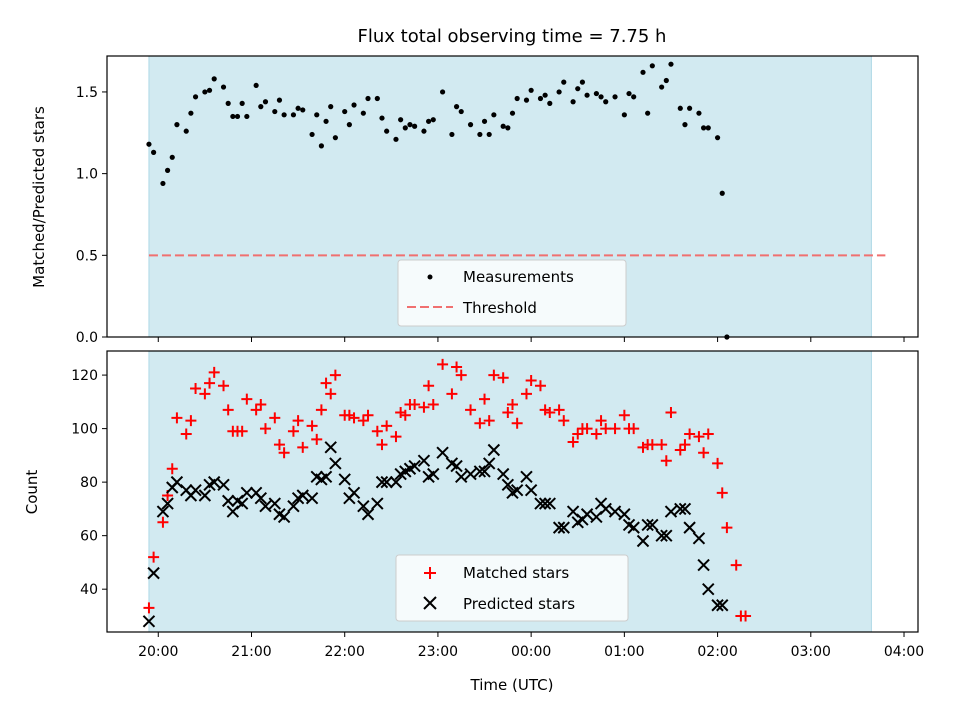 This screenshot has height=720, width=960. Describe the element at coordinates (512, 685) in the screenshot. I see `x-axis-label: Time (UTC)` at that location.